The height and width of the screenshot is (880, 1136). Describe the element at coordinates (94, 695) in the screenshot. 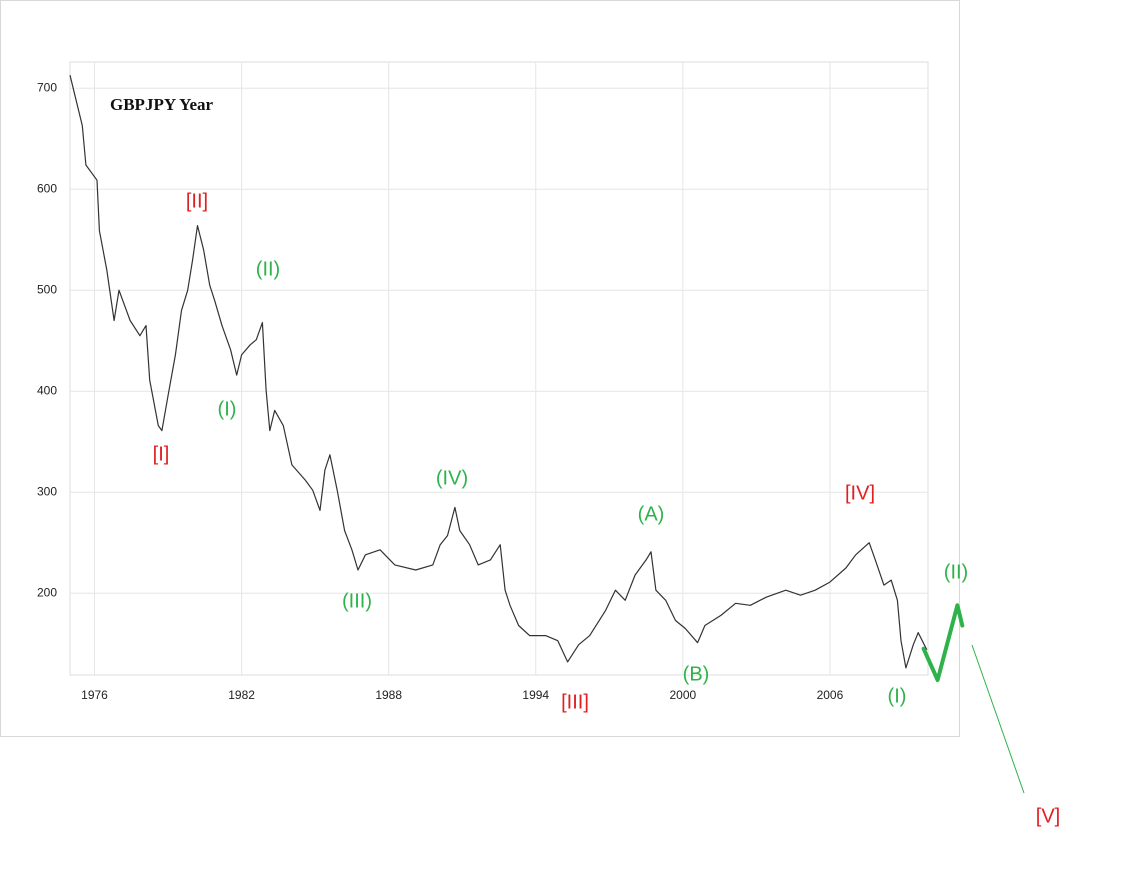

I see `x-tick-label: 1976` at that location.